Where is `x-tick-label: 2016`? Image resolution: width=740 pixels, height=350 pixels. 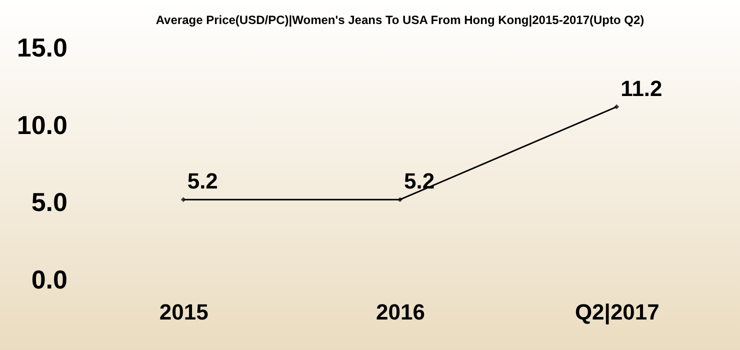
x-tick-label: 2016 is located at coordinates (400, 312).